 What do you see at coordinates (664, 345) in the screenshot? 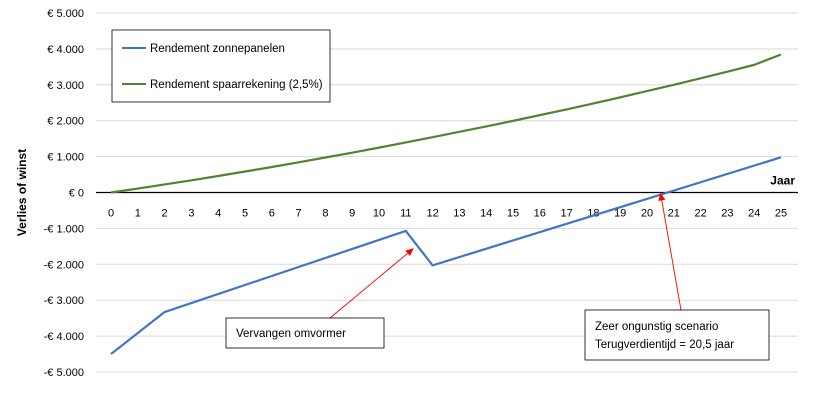
I see `annotation-text-line-2: Terugverdientijd = 20,5 jaar` at bounding box center [664, 345].